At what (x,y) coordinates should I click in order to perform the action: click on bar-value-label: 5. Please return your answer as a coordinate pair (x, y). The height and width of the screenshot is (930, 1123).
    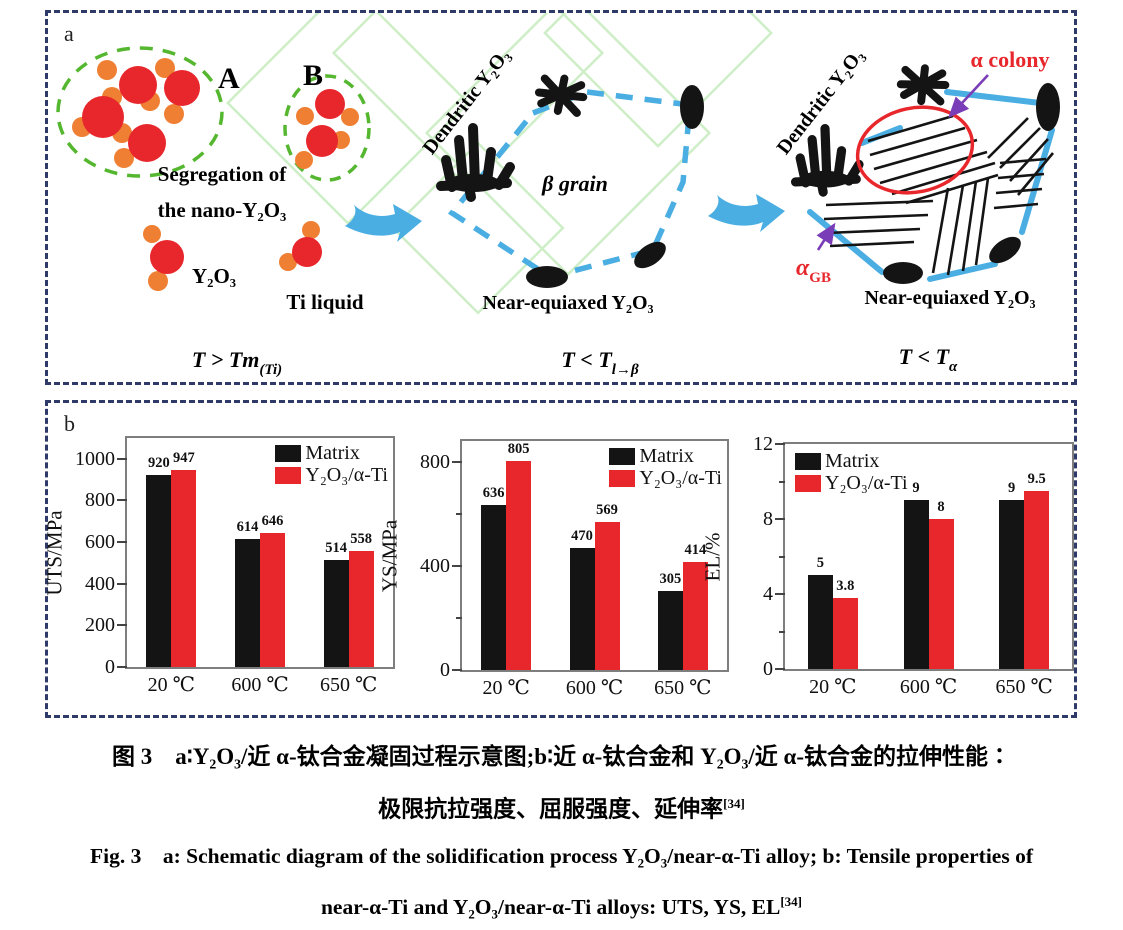
    Looking at the image, I should click on (820, 563).